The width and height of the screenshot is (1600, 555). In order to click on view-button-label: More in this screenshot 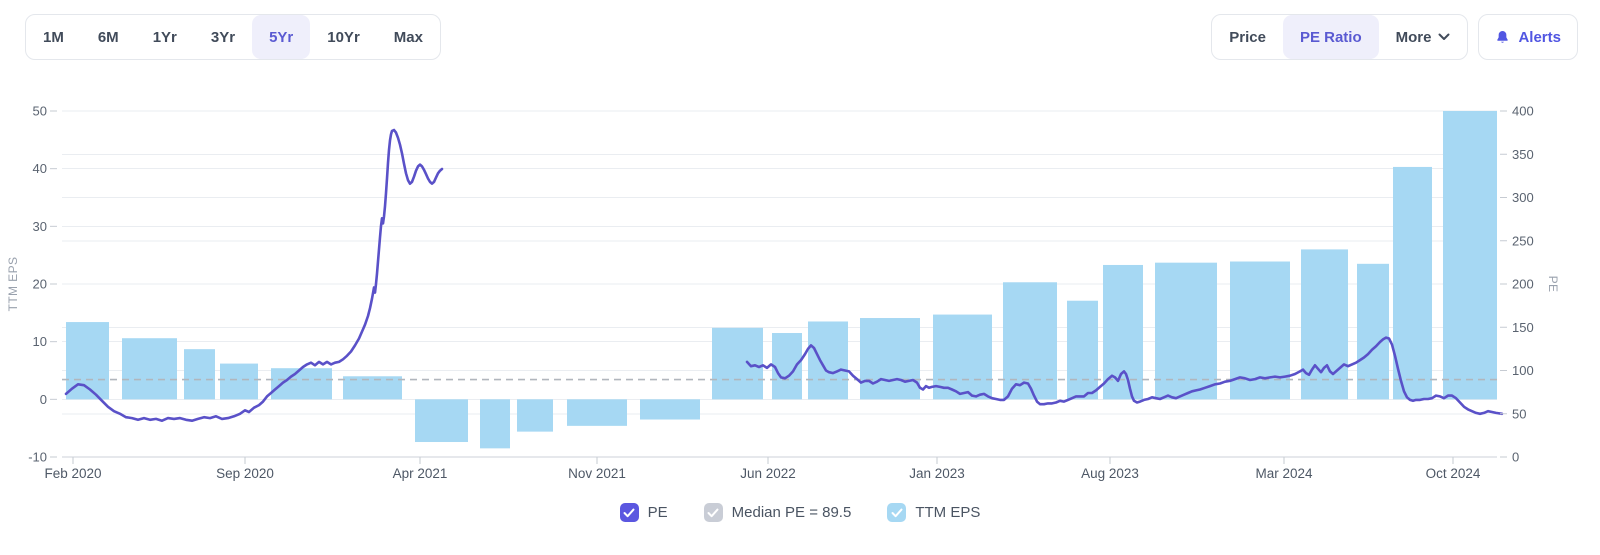, I will do `click(1413, 37)`.